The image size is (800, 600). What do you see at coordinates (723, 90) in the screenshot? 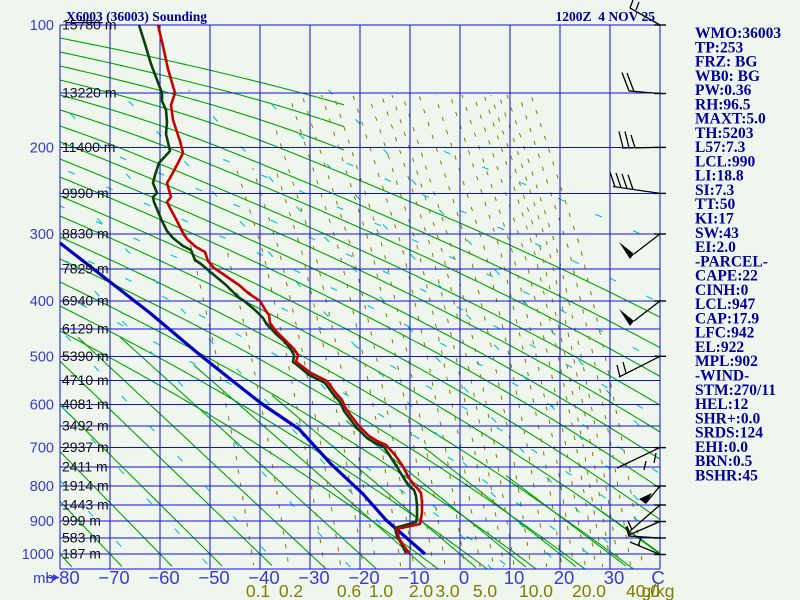
I see `svg-text: PW:0.36` at bounding box center [723, 90].